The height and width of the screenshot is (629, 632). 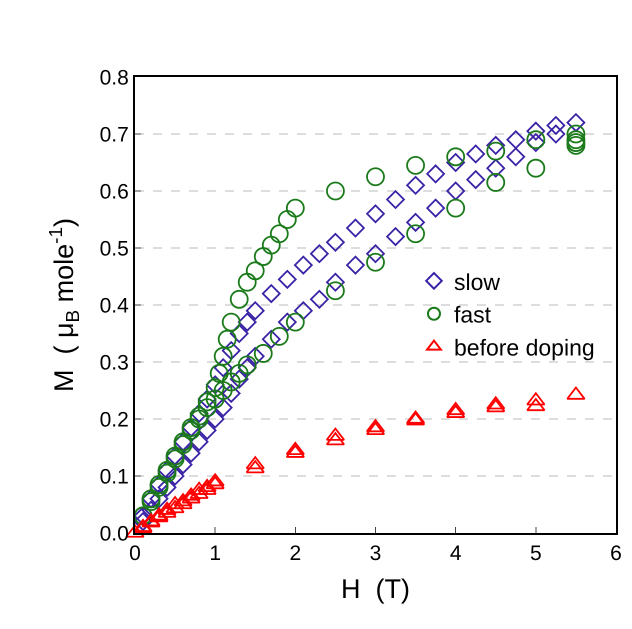 What do you see at coordinates (295, 554) in the screenshot?
I see `x-tick-label: 2` at bounding box center [295, 554].